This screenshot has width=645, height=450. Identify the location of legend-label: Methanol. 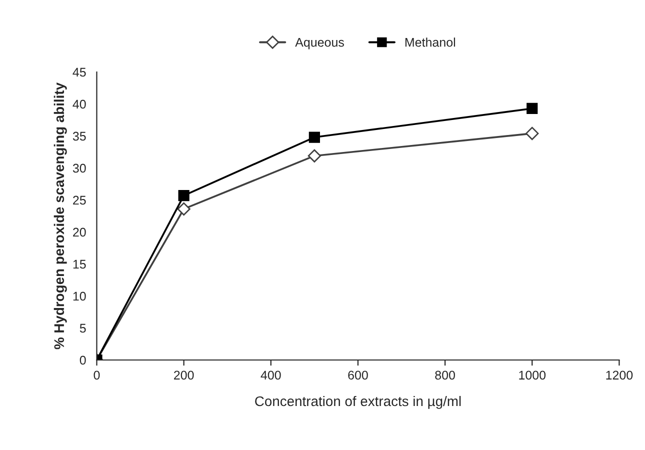
(430, 42).